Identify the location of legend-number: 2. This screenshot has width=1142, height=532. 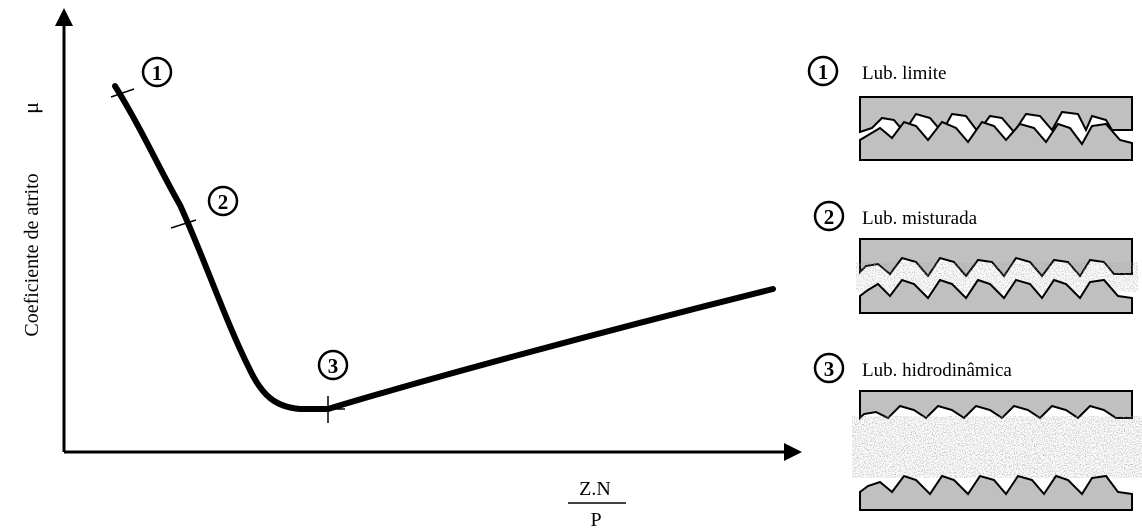
(829, 217).